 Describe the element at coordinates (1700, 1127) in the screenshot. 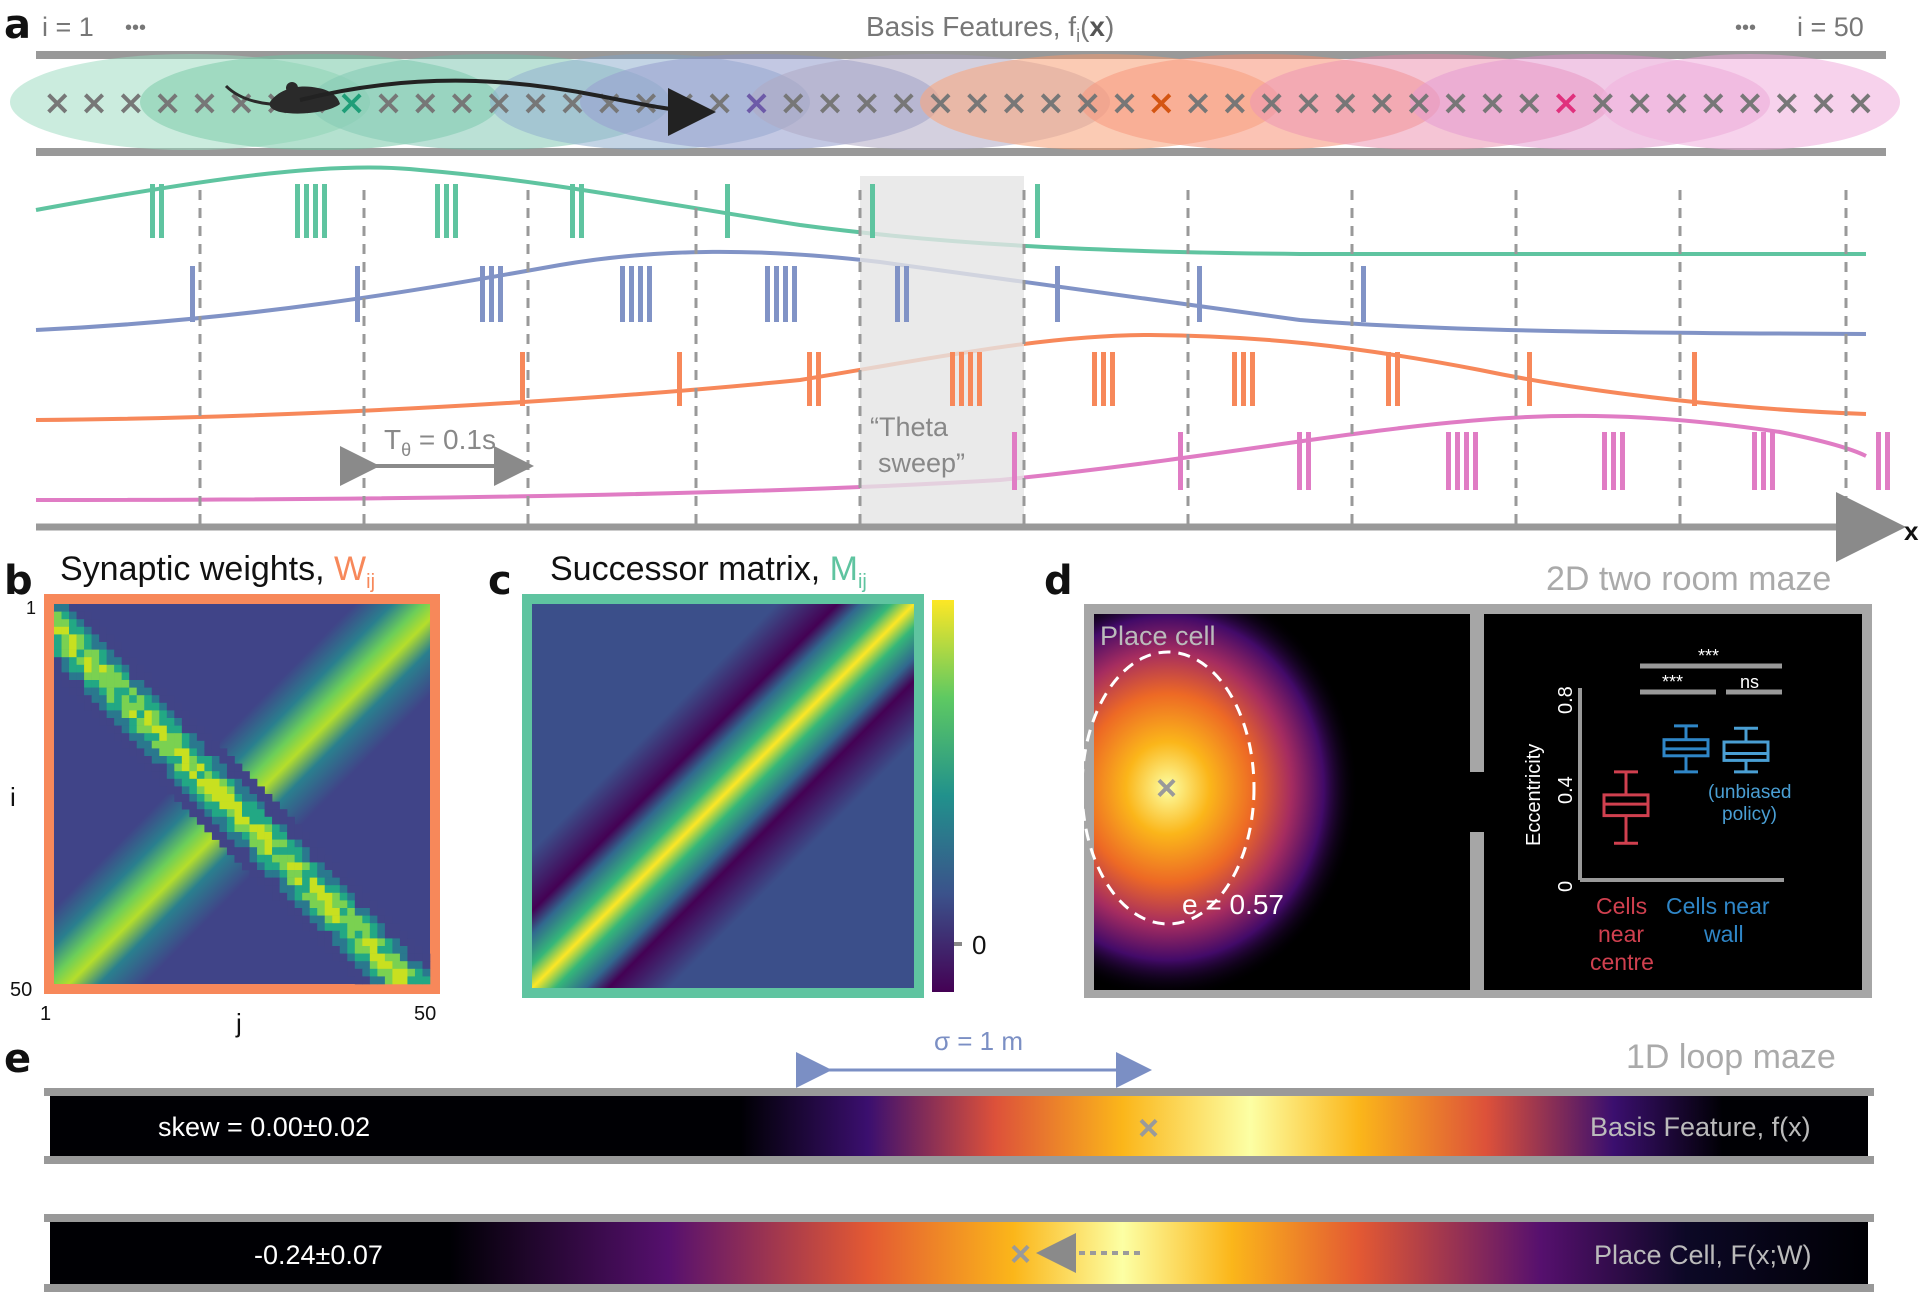

I see `basis-feature-label: Basis Feature, f(x)` at that location.